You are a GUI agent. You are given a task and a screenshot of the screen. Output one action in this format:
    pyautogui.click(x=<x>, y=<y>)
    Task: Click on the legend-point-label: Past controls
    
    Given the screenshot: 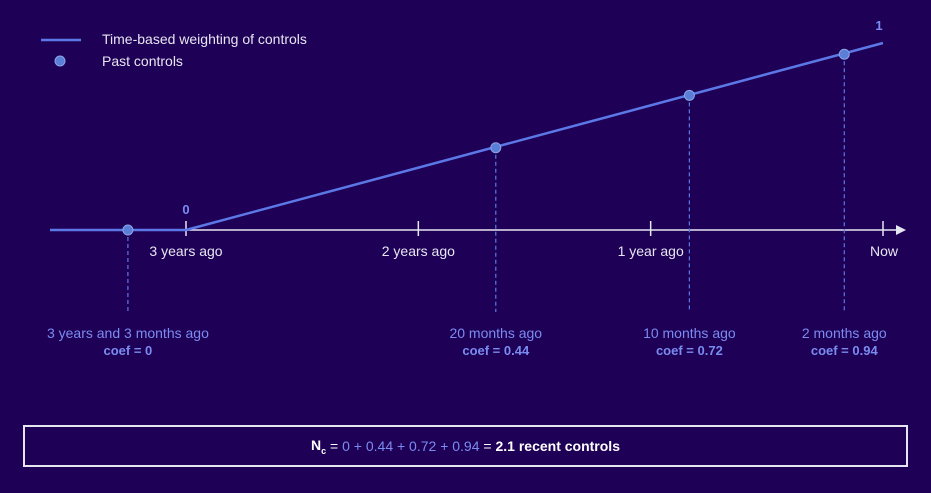 What is the action you would take?
    pyautogui.click(x=142, y=61)
    